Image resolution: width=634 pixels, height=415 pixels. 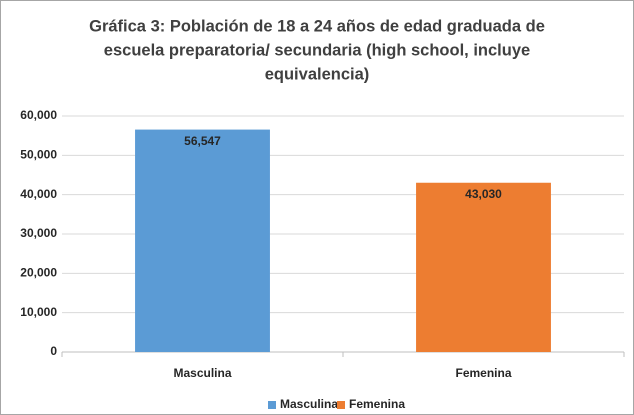 What do you see at coordinates (202, 141) in the screenshot?
I see `data-label: 56,547` at bounding box center [202, 141].